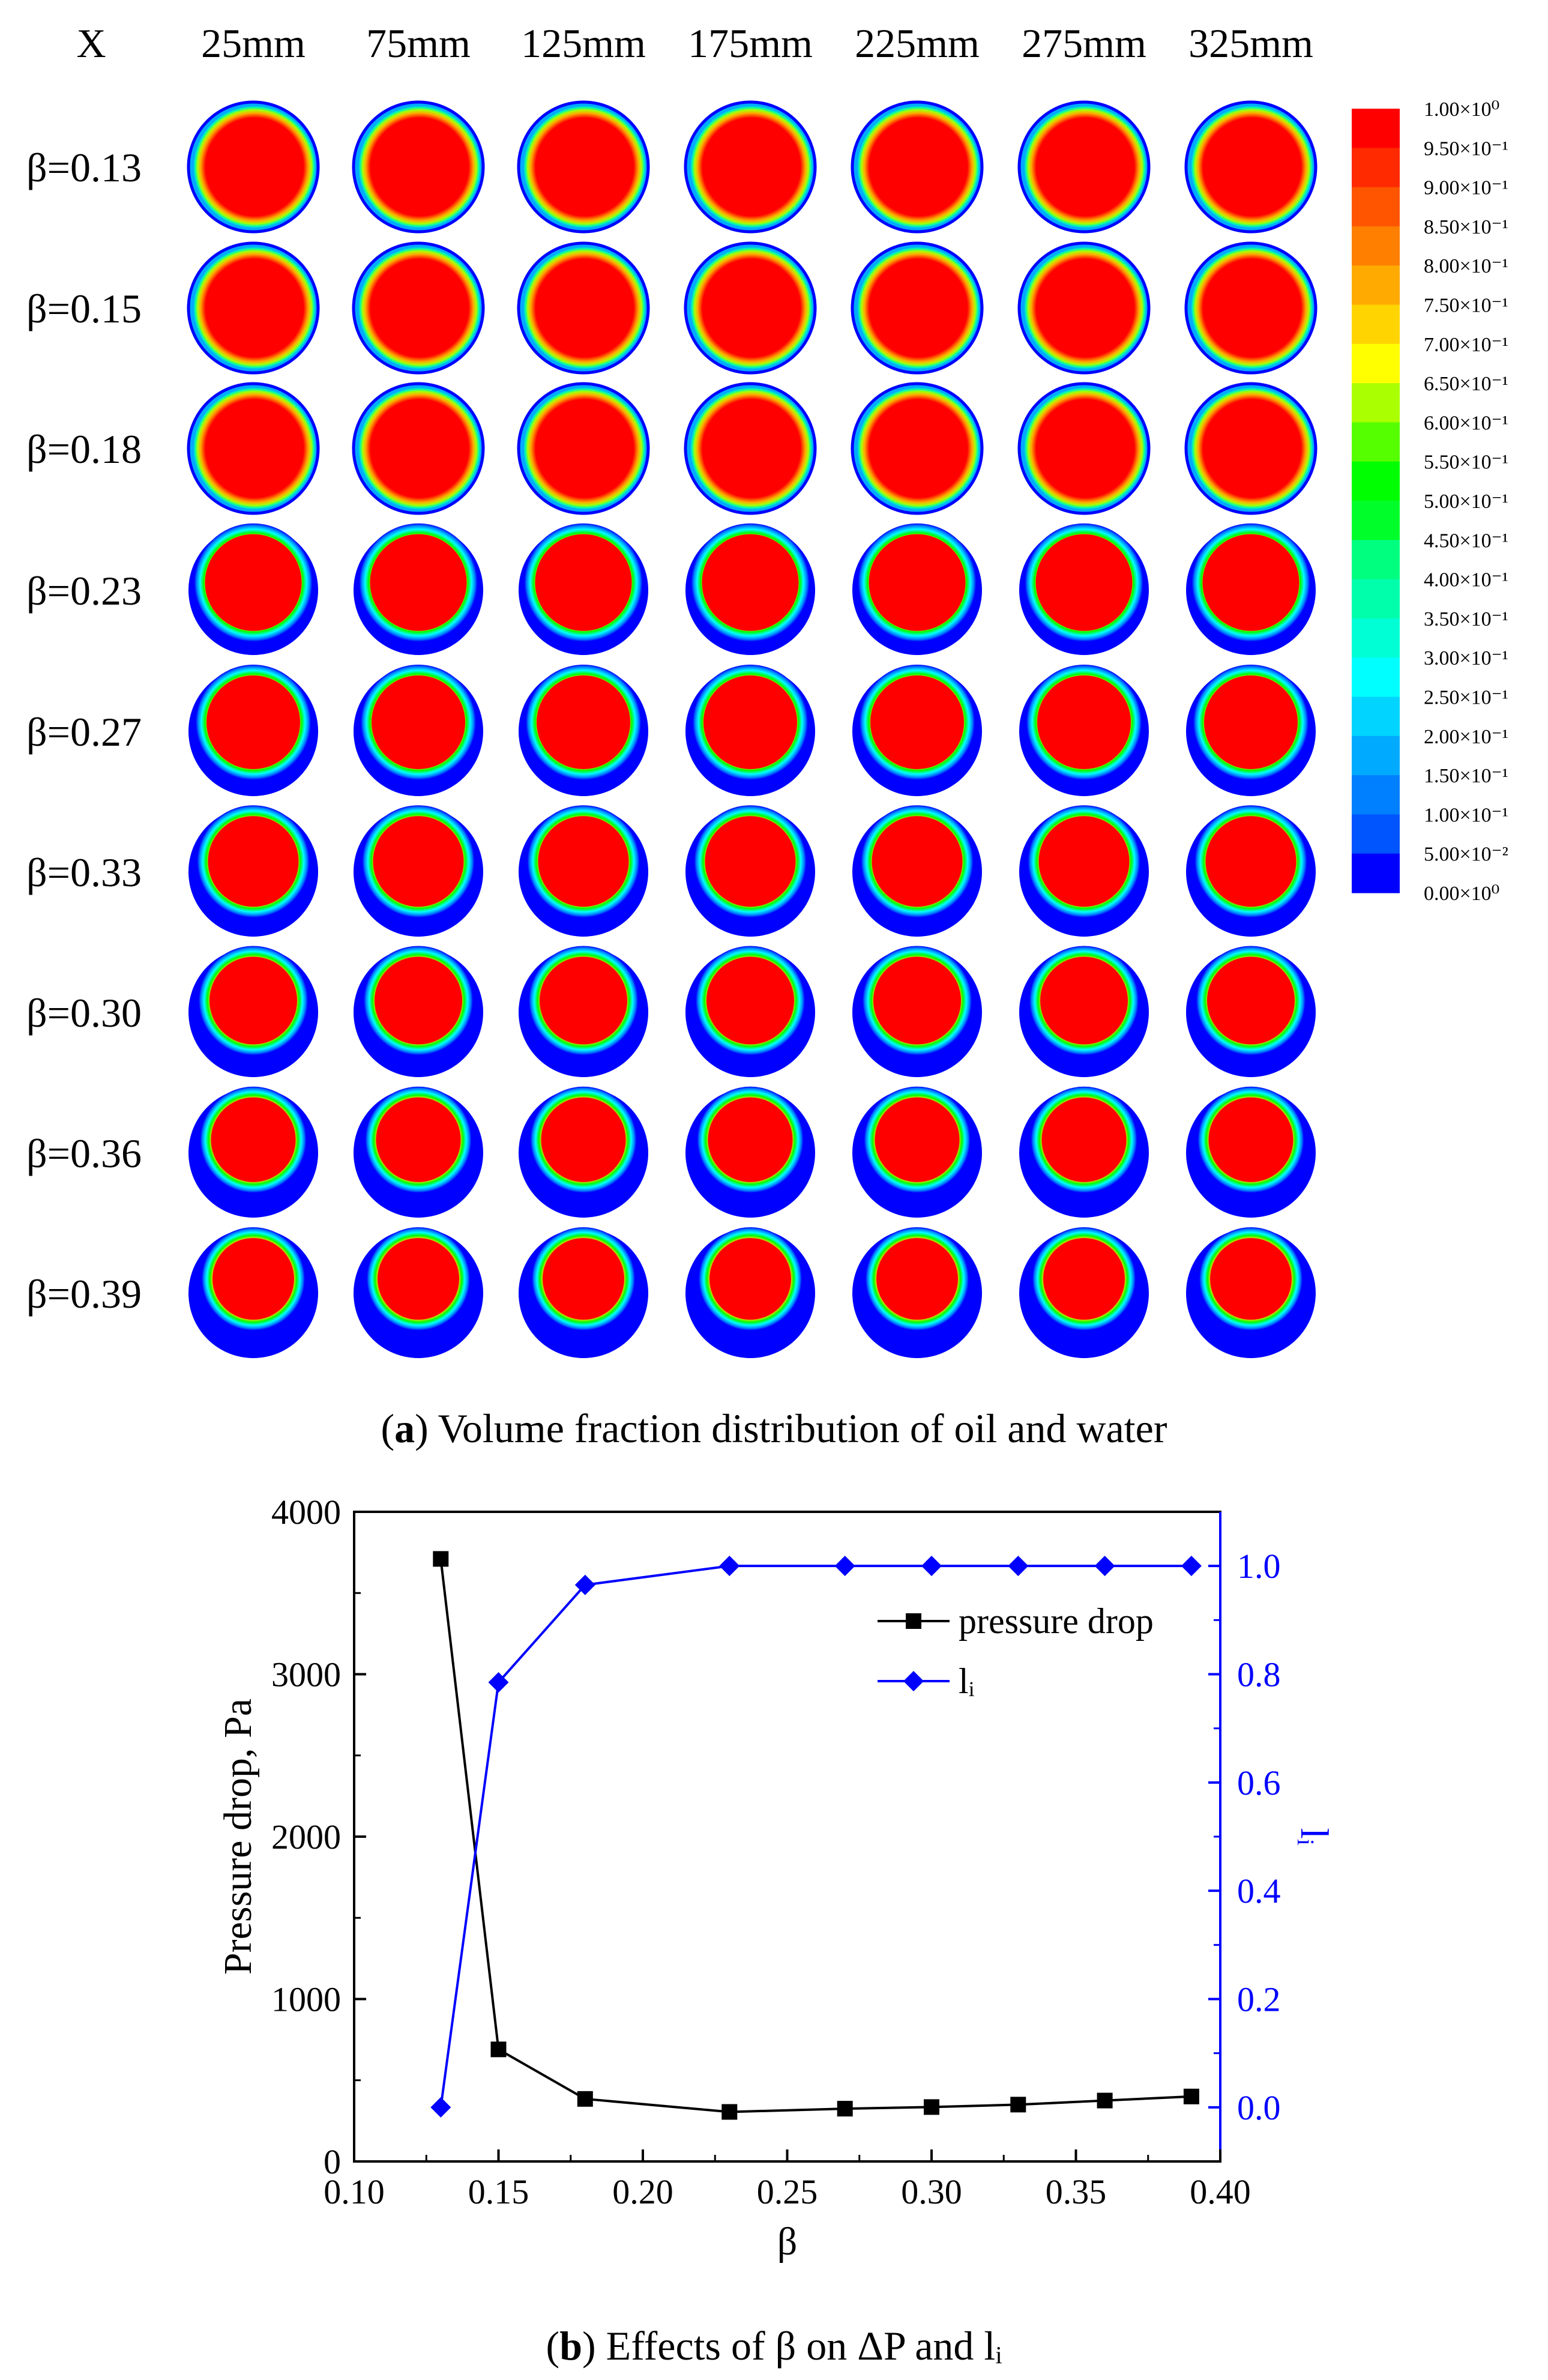 The height and width of the screenshot is (2380, 1548). I want to click on row-label: β=0.33, so click(84, 872).